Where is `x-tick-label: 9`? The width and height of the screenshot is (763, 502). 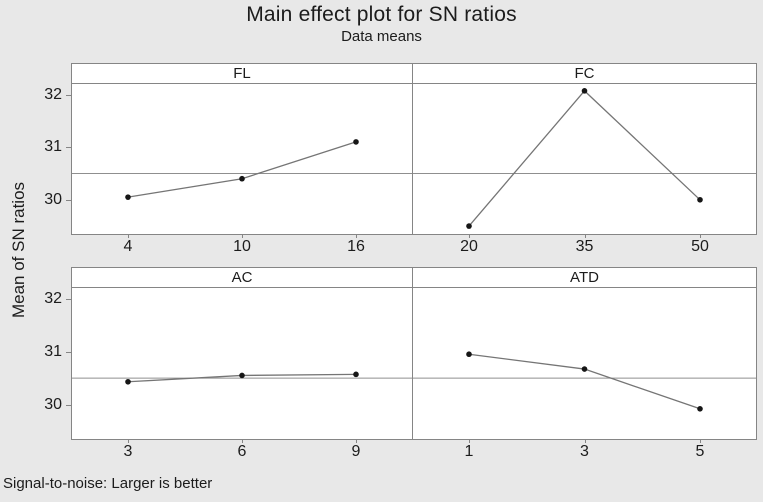 x-tick-label: 9 is located at coordinates (356, 451).